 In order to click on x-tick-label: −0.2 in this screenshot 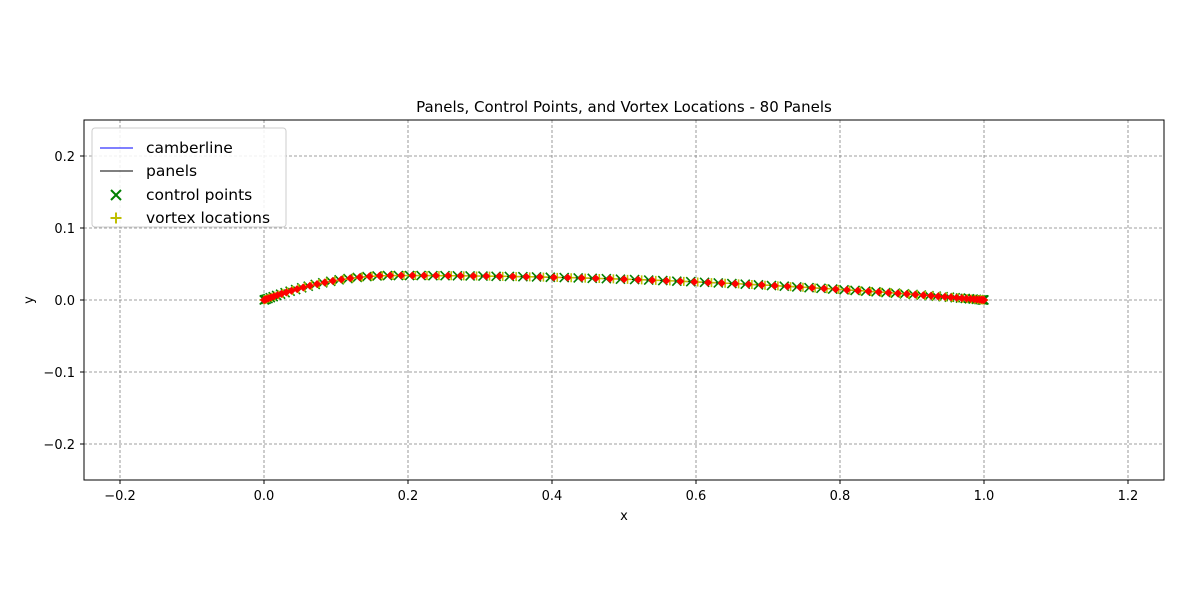, I will do `click(120, 496)`.